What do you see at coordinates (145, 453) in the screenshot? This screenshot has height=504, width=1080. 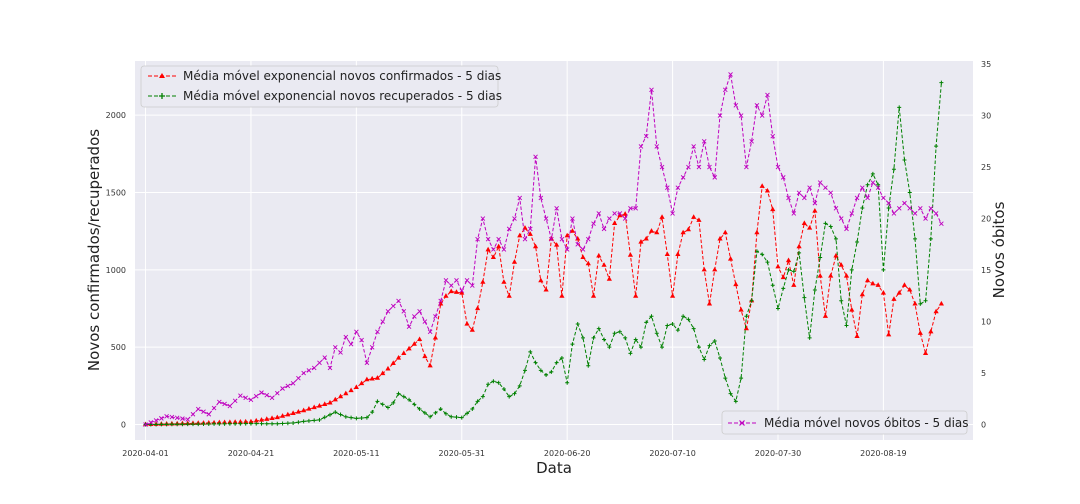 I see `x-tick-label: 2020-04-01` at bounding box center [145, 453].